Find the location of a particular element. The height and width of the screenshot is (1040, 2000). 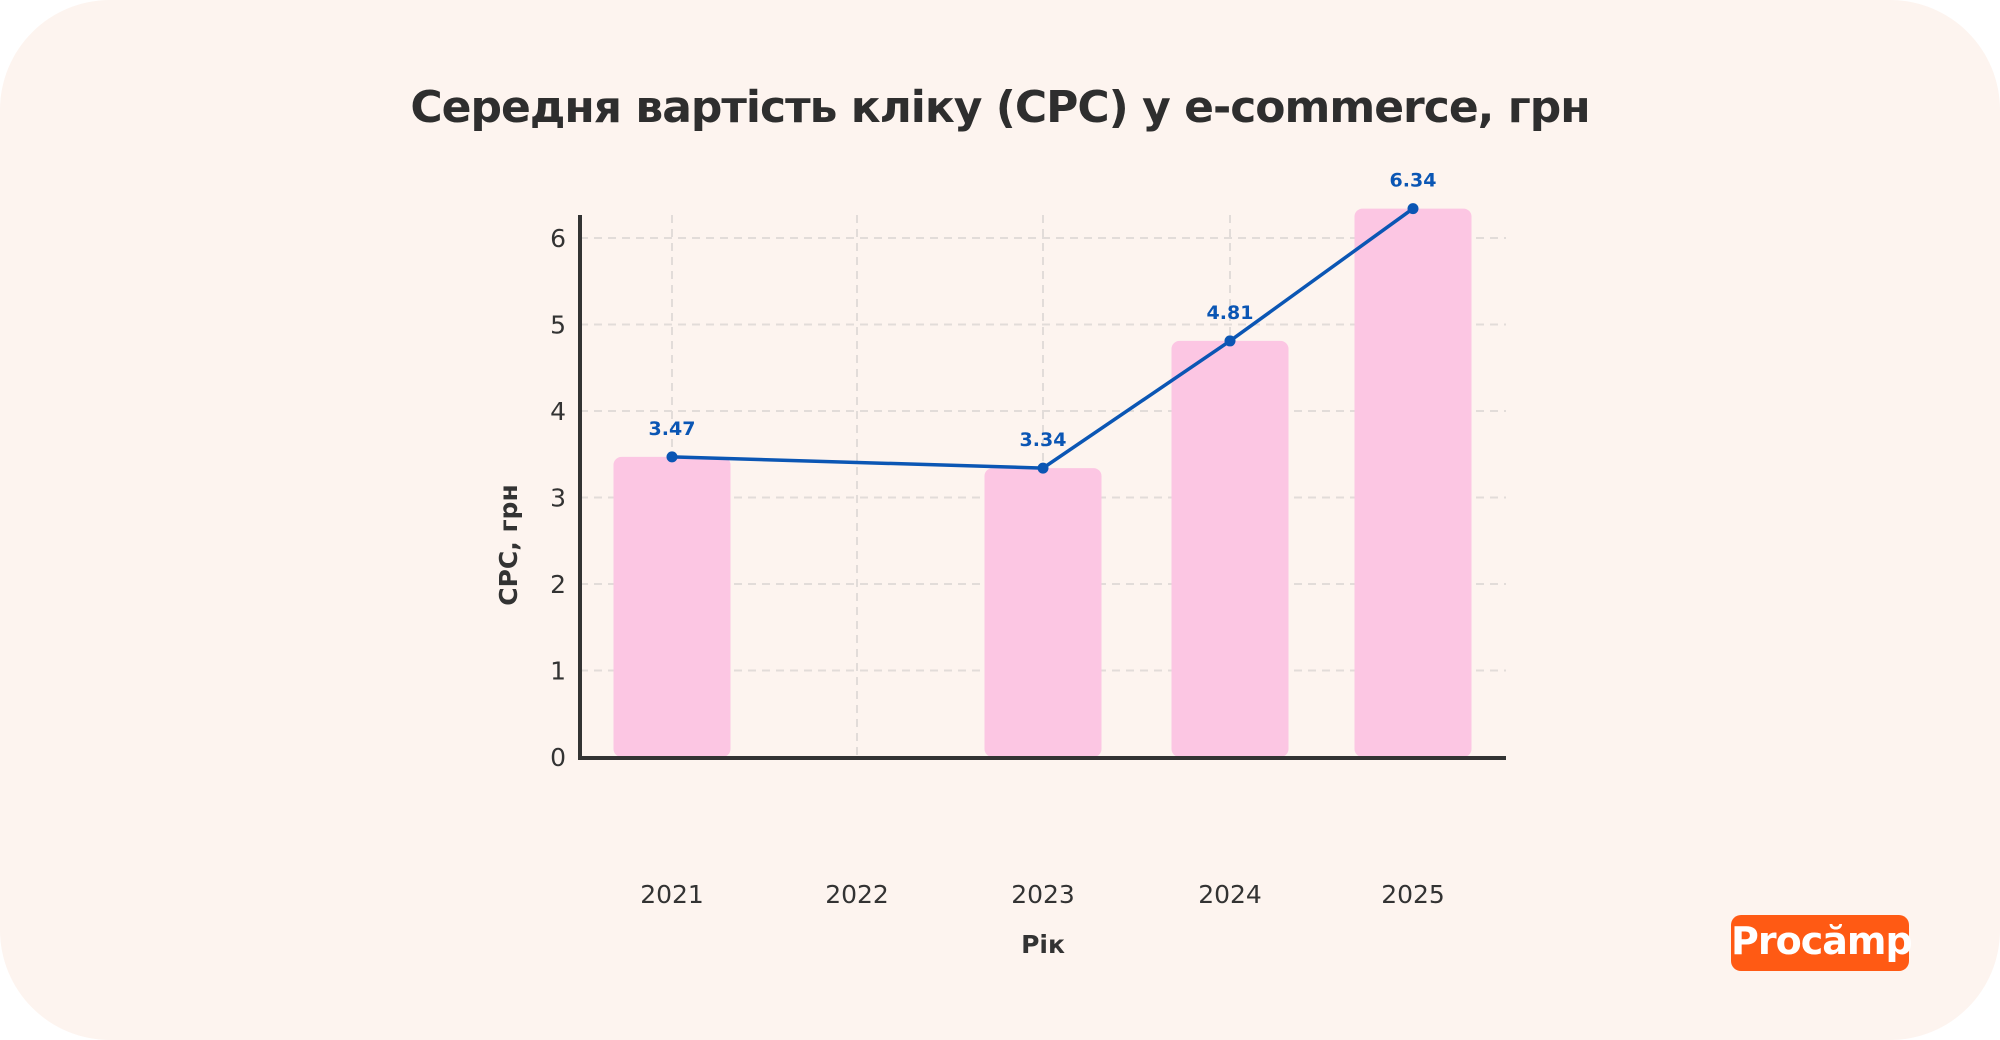

point-2023 is located at coordinates (1043, 468).